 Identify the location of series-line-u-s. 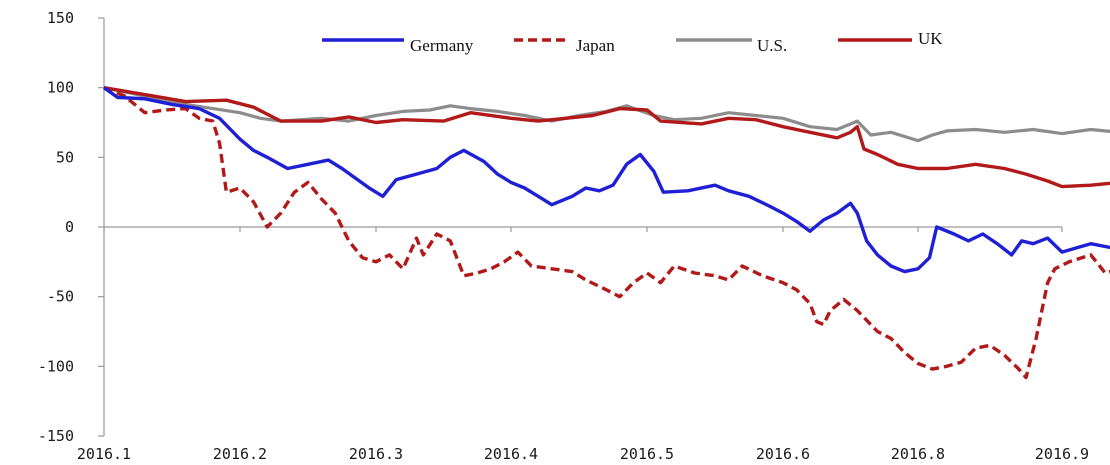
(606, 114).